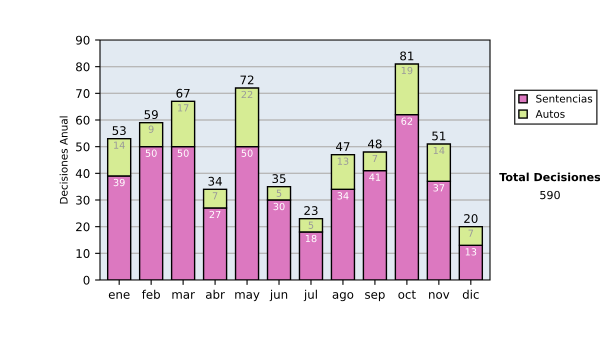 Image resolution: width=600 pixels, height=340 pixels. Describe the element at coordinates (83, 227) in the screenshot. I see `y-tick-label: 20` at that location.